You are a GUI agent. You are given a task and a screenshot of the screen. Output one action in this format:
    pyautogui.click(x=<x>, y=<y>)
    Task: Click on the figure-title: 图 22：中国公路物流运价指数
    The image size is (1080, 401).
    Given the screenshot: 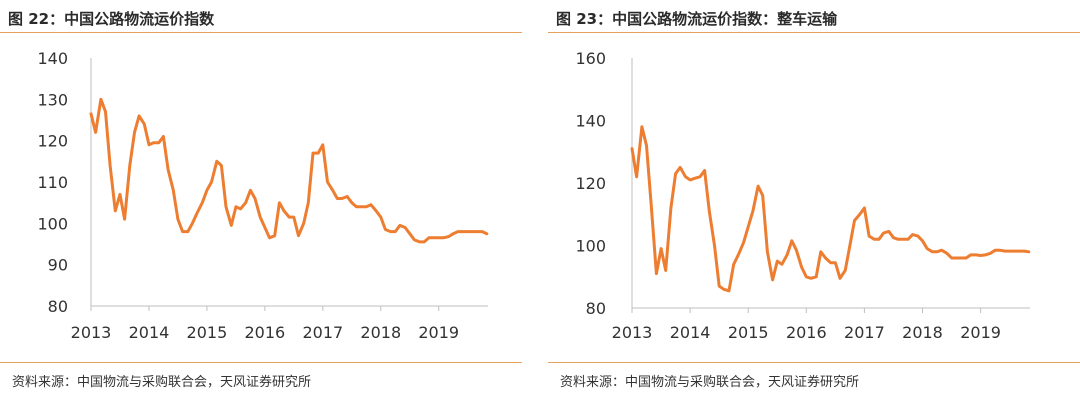 What is the action you would take?
    pyautogui.click(x=111, y=19)
    